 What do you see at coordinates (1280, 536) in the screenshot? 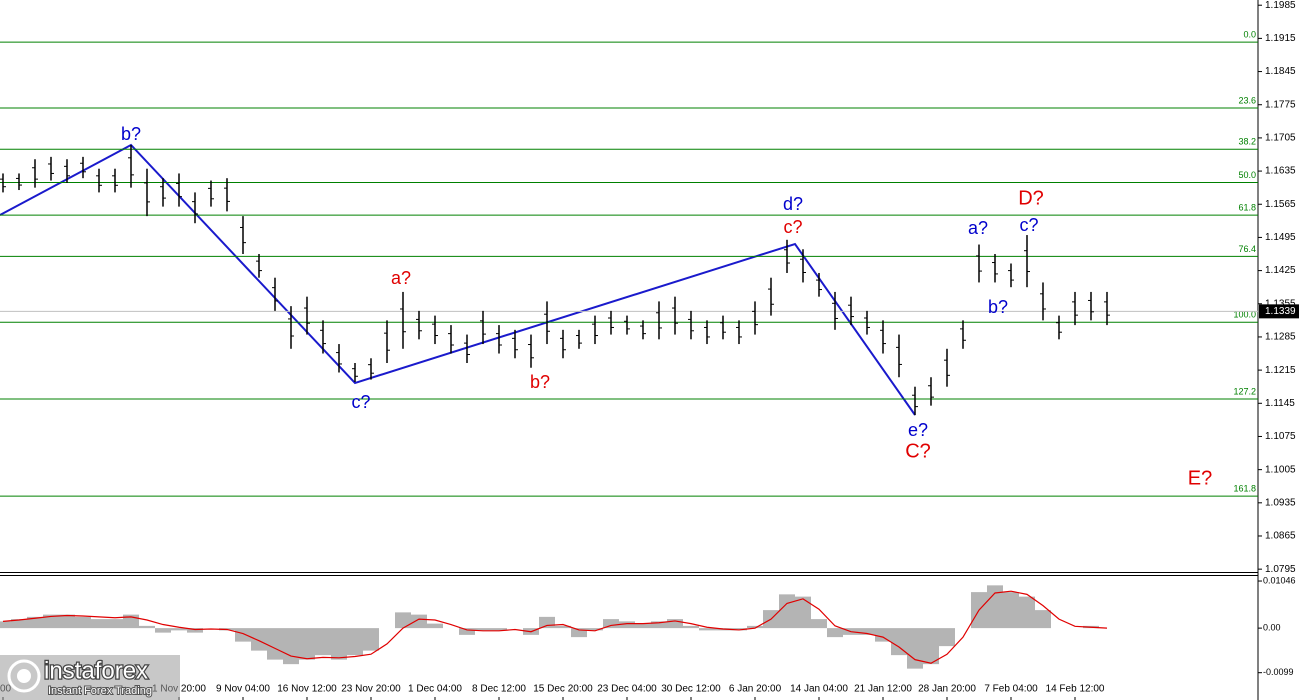
I see `y-tick-label: 1.0865` at bounding box center [1280, 536].